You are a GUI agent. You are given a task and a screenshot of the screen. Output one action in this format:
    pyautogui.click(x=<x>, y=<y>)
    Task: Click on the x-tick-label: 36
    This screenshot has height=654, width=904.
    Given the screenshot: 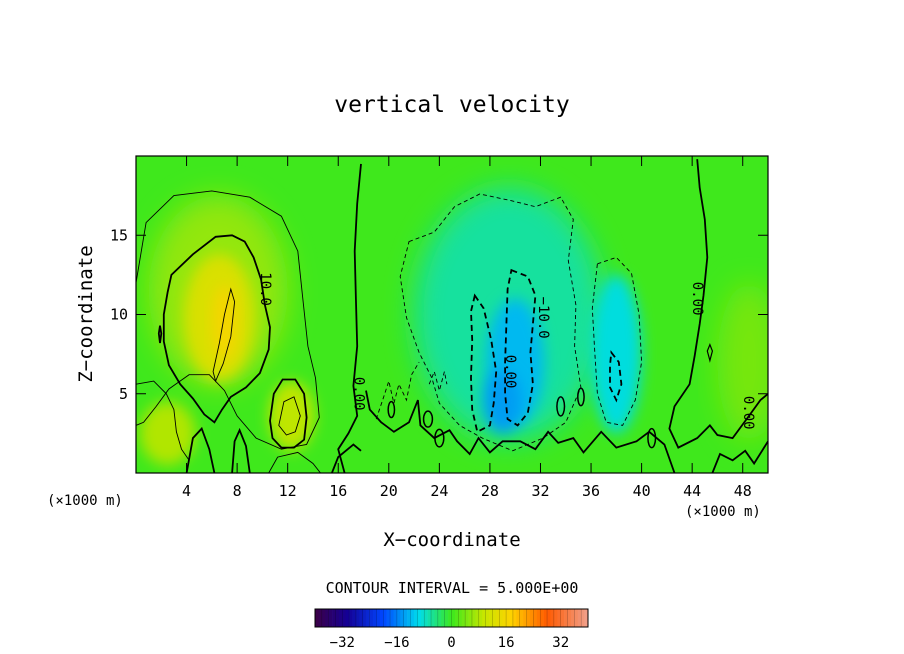 What is the action you would take?
    pyautogui.click(x=591, y=491)
    